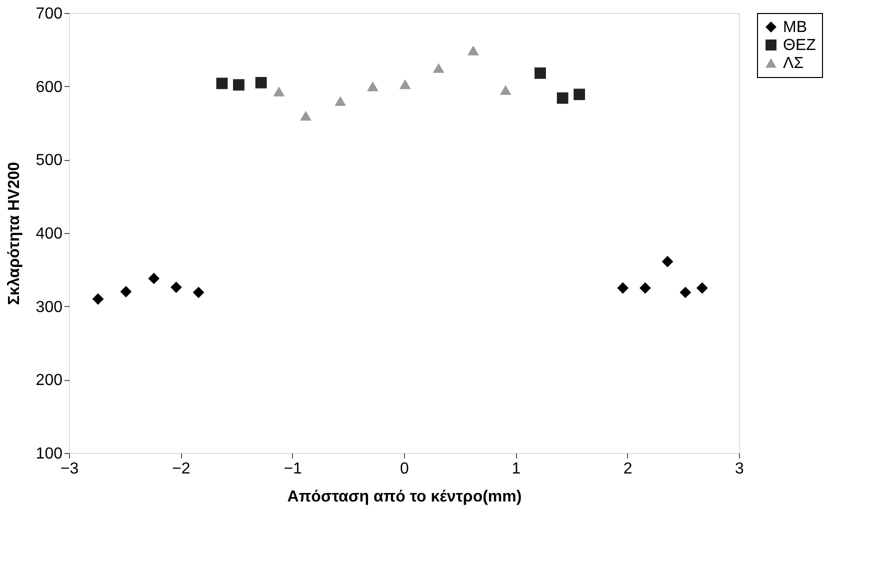 Image resolution: width=877 pixels, height=575 pixels. Describe the element at coordinates (293, 469) in the screenshot. I see `x-tick-label: −1` at that location.